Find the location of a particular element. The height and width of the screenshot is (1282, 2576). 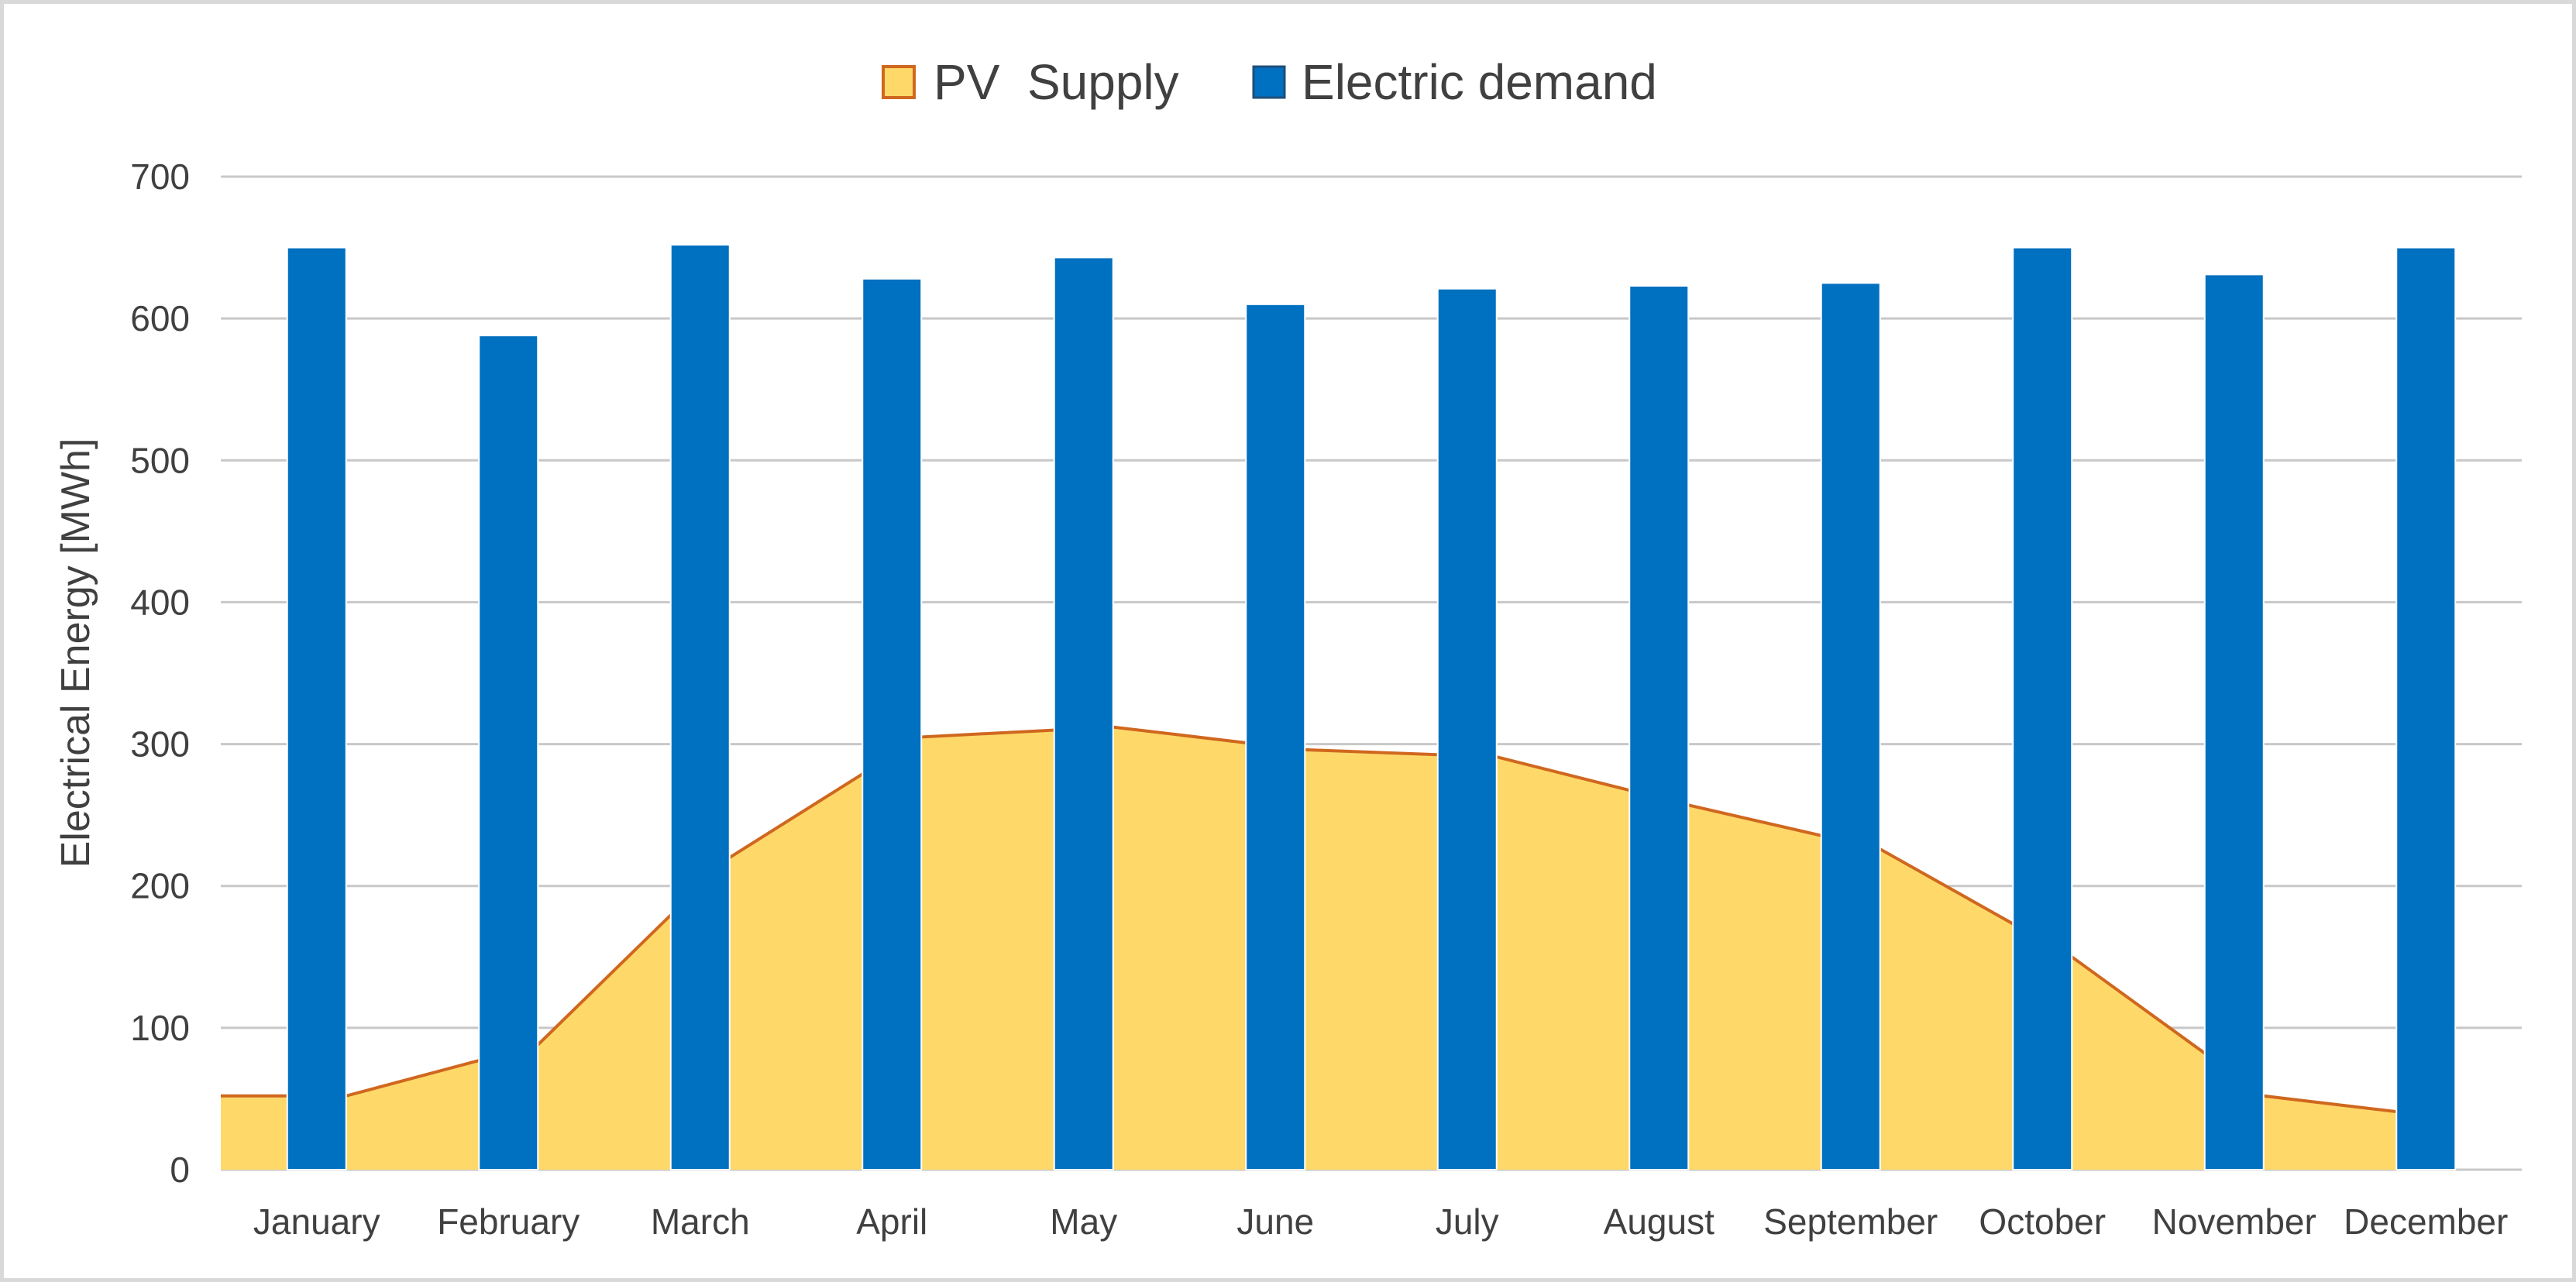

y-tick-label: 0 is located at coordinates (180, 1170).